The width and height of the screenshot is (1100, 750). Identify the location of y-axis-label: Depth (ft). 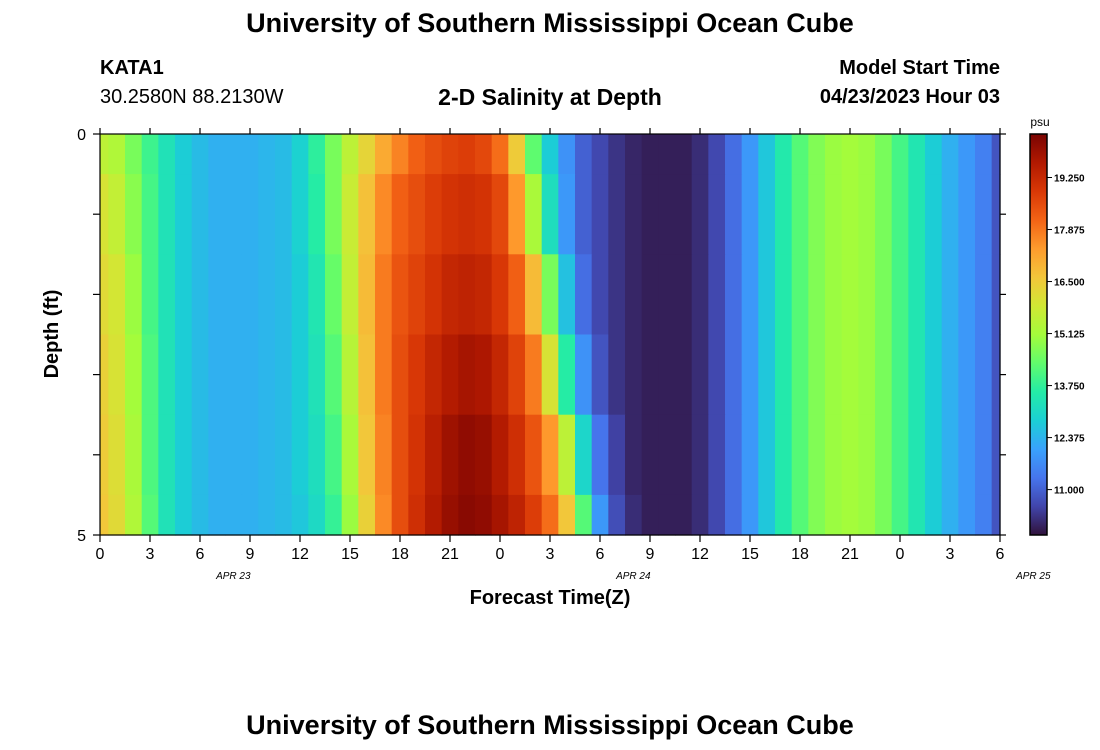
(52, 334).